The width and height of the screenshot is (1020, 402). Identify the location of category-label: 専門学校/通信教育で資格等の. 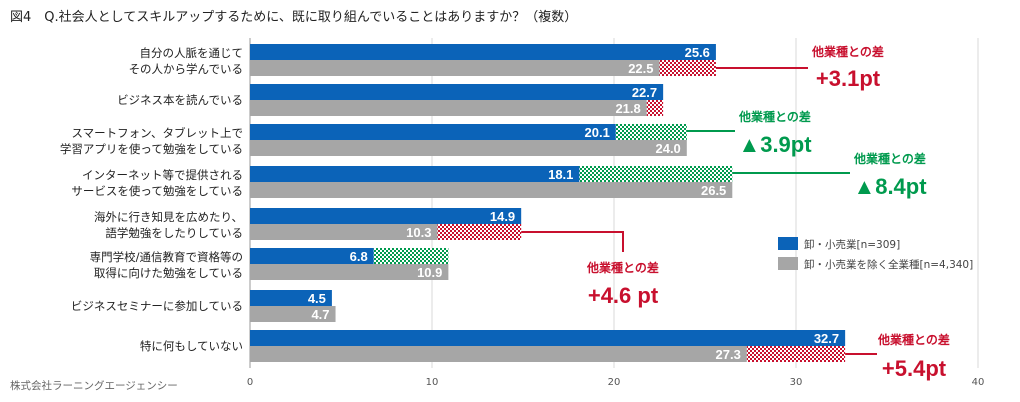
(166, 257).